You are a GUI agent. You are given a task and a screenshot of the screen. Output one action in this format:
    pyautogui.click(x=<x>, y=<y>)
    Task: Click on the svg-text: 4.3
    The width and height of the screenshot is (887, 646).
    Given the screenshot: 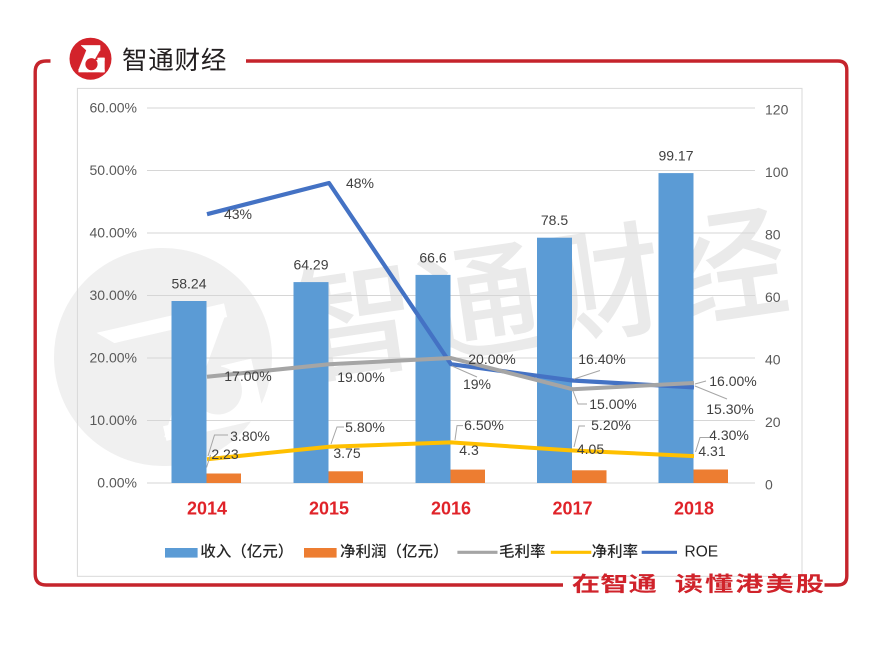 What is the action you would take?
    pyautogui.click(x=469, y=450)
    